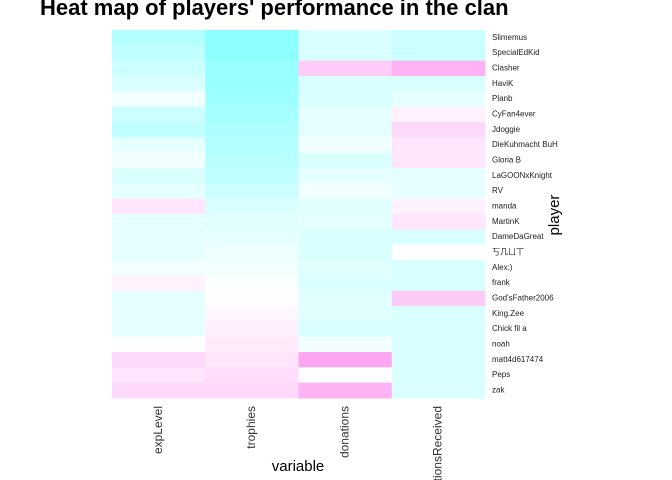 Image resolution: width=672 pixels, height=480 pixels. What do you see at coordinates (506, 159) in the screenshot?
I see `y-tick-label: Gloria B` at bounding box center [506, 159].